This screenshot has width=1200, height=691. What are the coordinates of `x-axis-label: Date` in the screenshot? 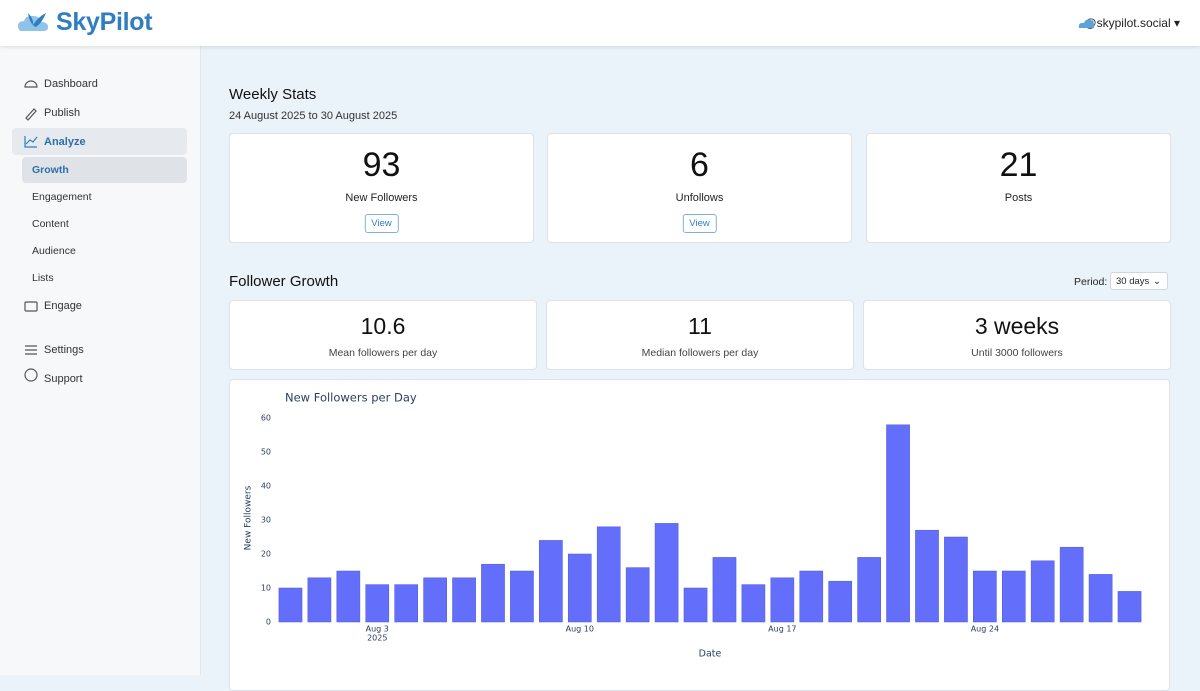 It's located at (710, 654).